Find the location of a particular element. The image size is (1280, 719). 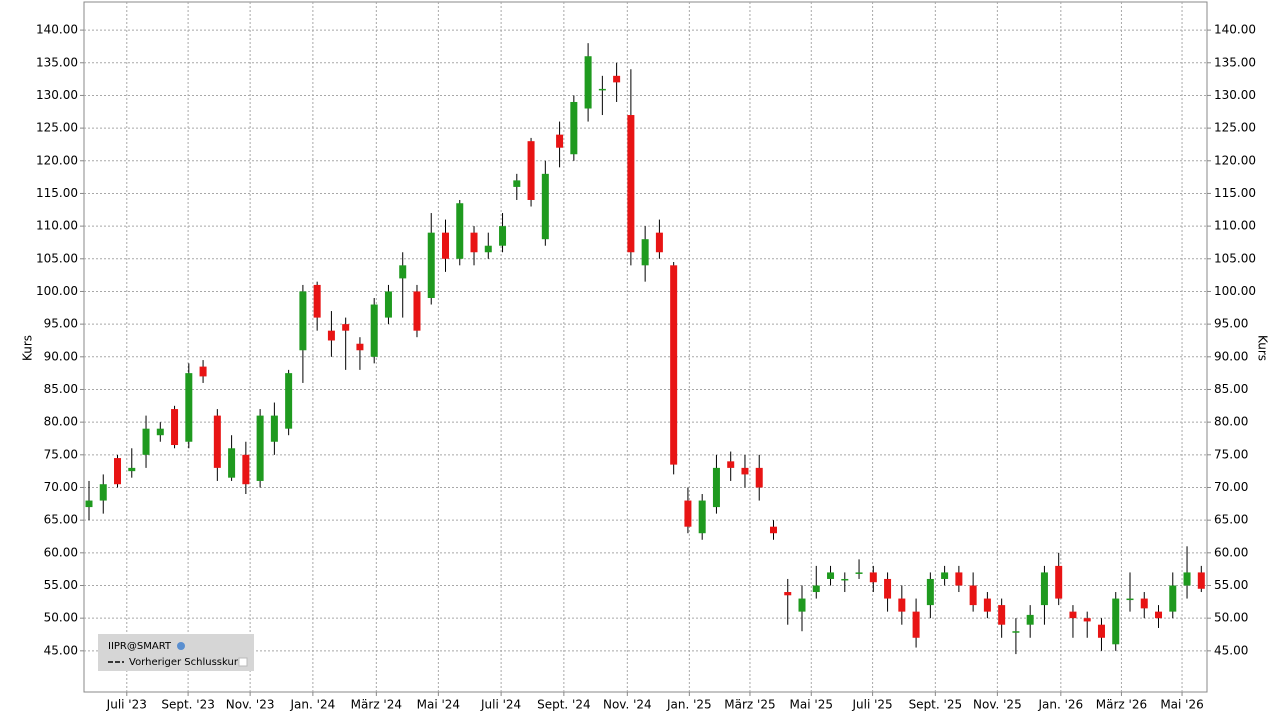

y2-tick-label: 90.00 is located at coordinates (1231, 356).